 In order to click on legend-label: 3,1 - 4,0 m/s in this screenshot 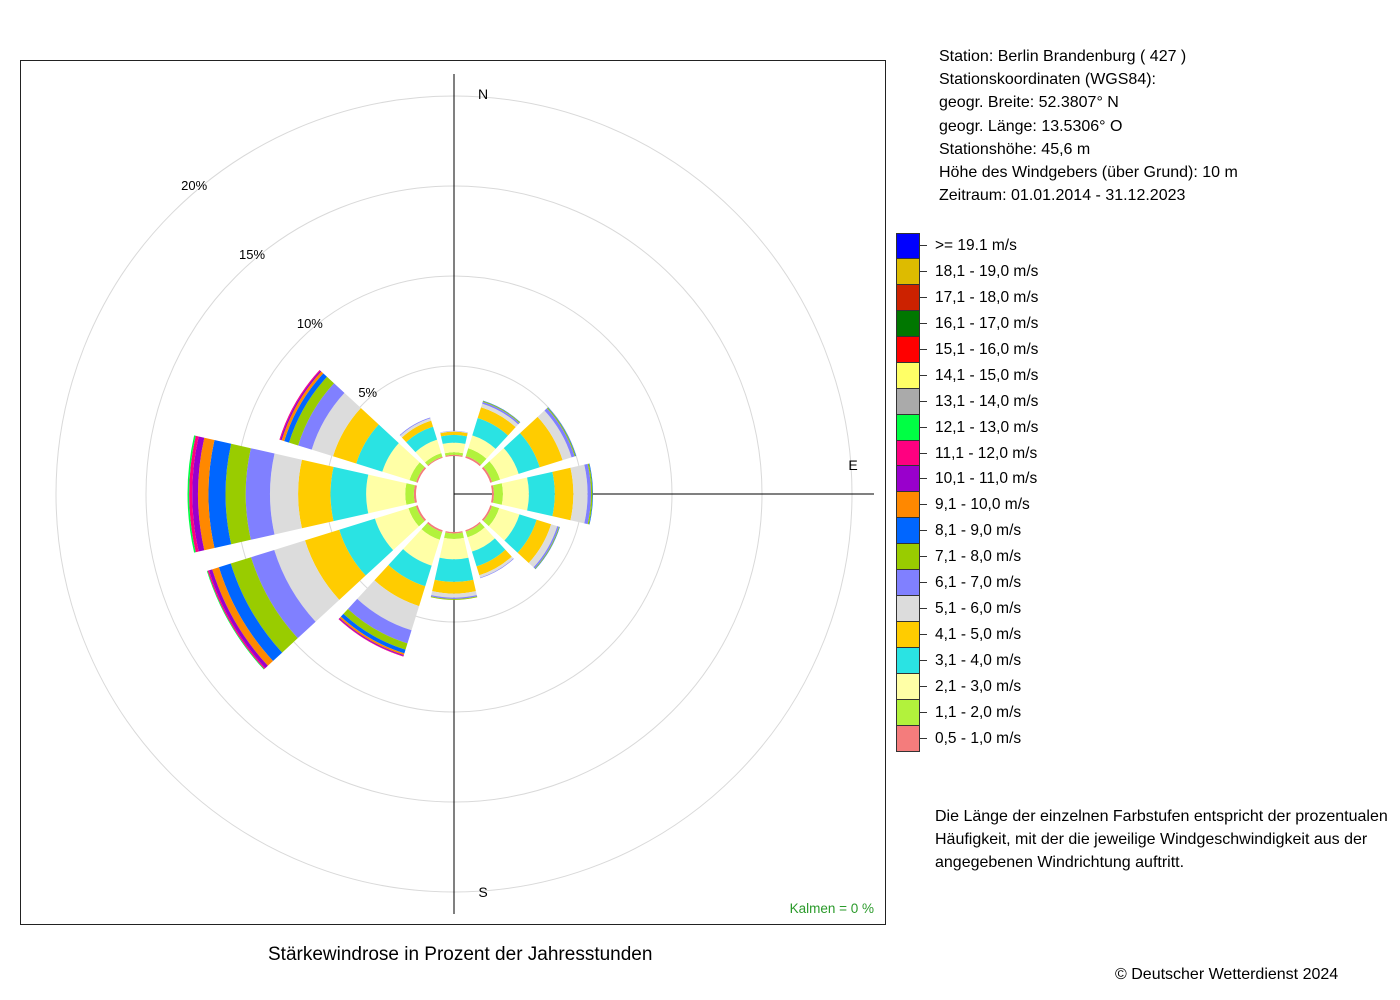, I will do `click(978, 660)`.